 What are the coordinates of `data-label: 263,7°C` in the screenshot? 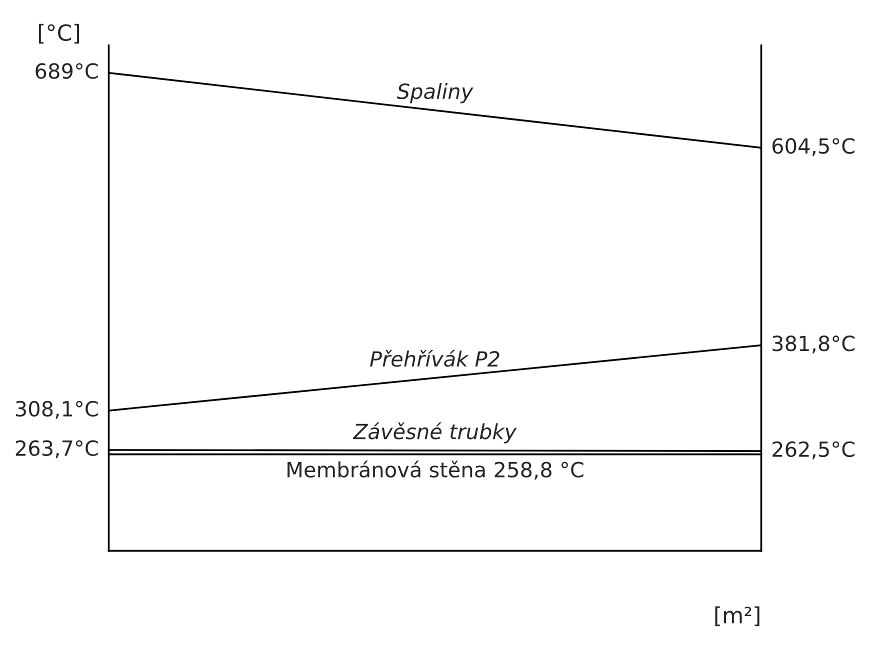 It's located at (57, 449).